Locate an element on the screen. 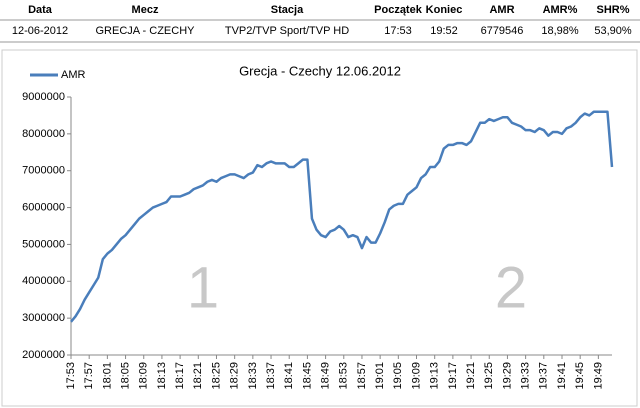 The width and height of the screenshot is (640, 408). cell: 6779546 is located at coordinates (502, 31).